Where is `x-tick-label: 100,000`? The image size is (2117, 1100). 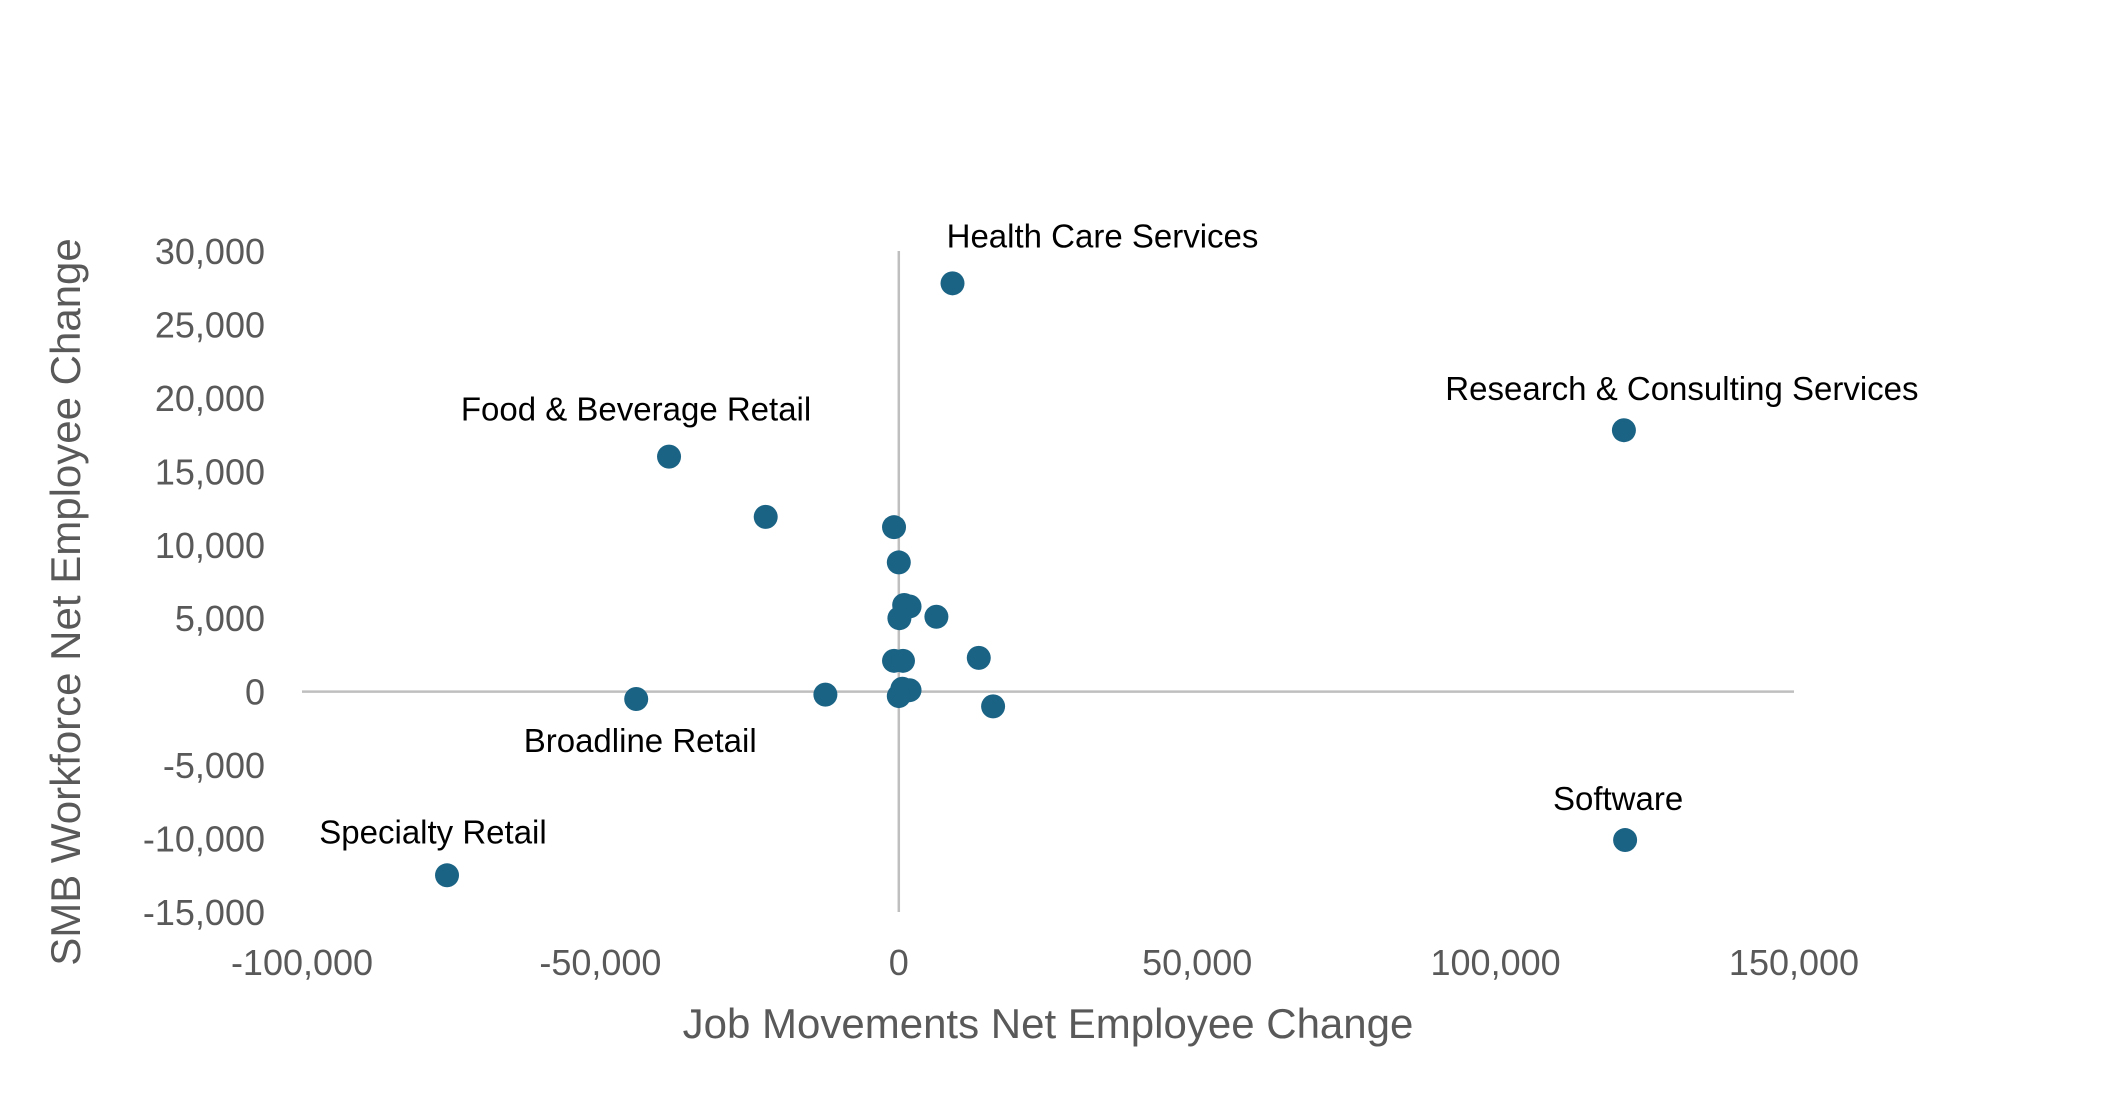 x-tick-label: 100,000 is located at coordinates (1496, 962).